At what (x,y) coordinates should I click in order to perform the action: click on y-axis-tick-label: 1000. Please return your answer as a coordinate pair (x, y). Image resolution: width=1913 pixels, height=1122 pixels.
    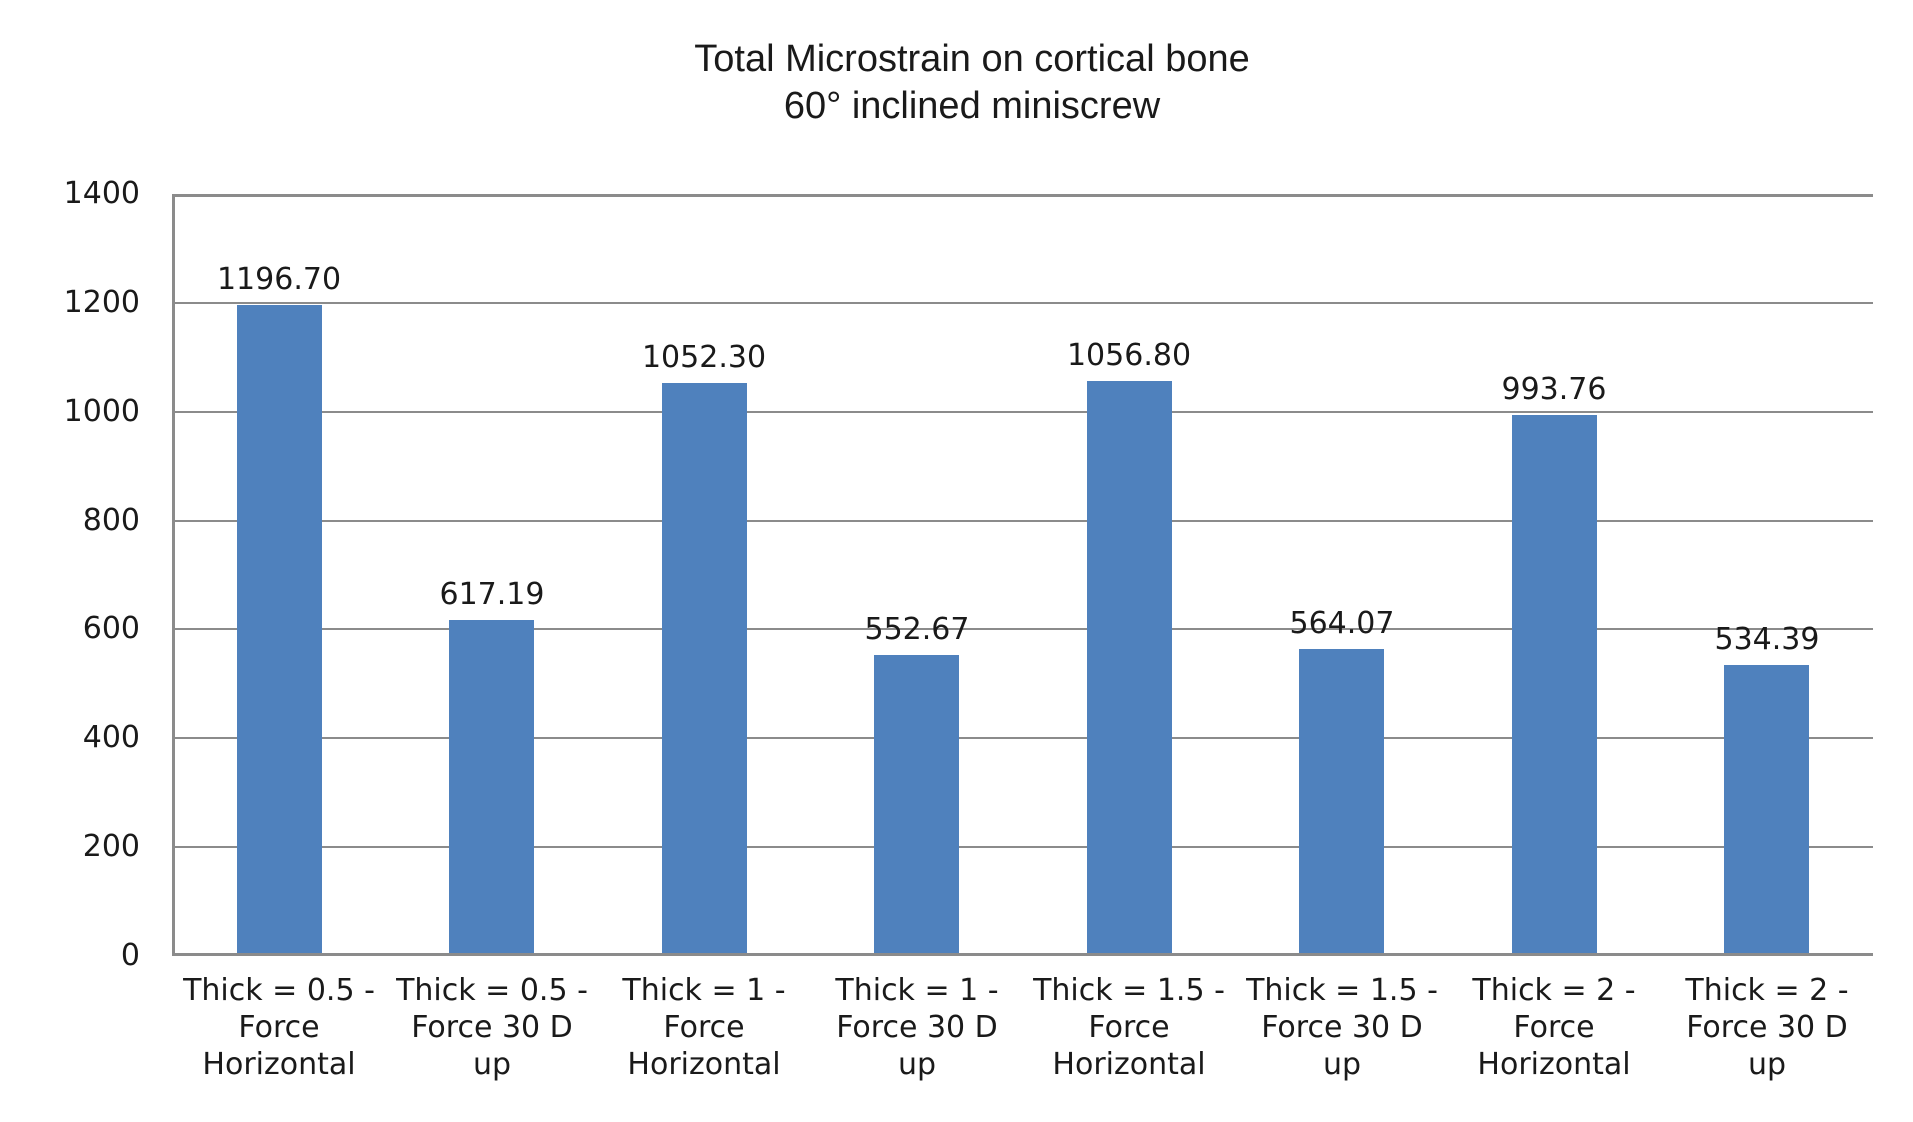
    Looking at the image, I should click on (101, 411).